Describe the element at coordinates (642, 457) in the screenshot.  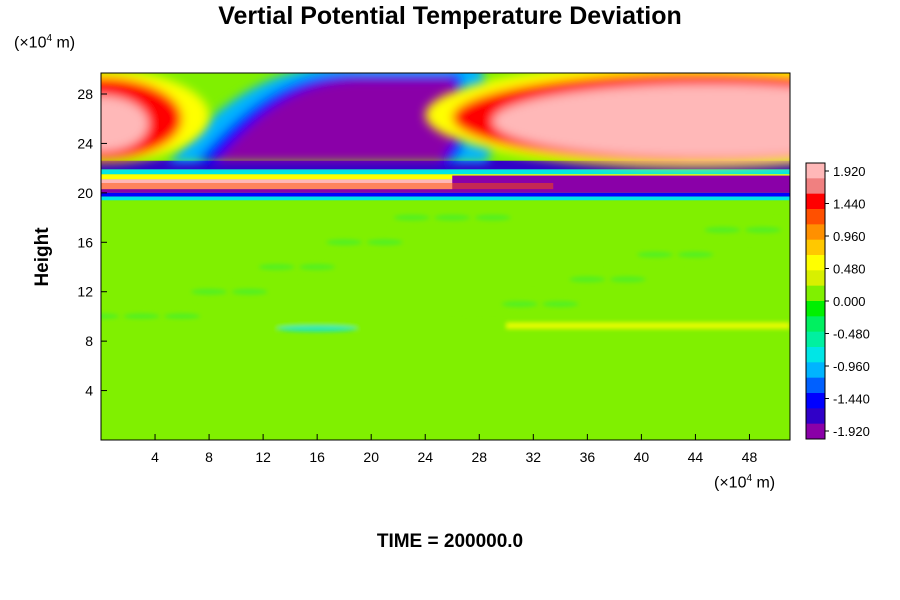
I see `x-tick-label: 40` at that location.